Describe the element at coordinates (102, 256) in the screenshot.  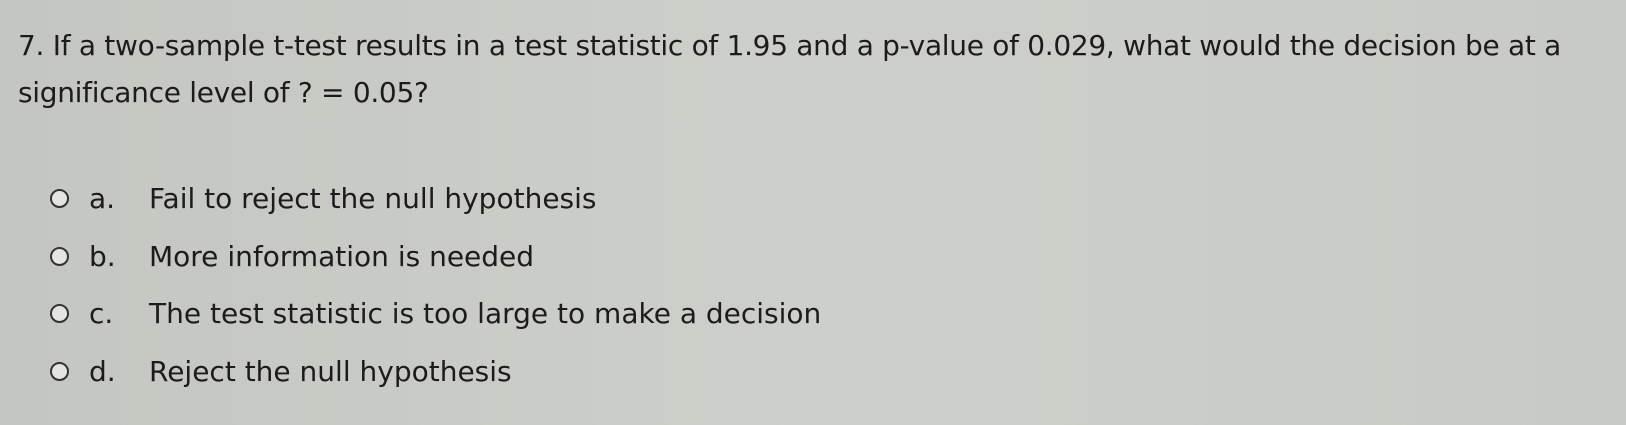
I see `option-letter: b.` at that location.